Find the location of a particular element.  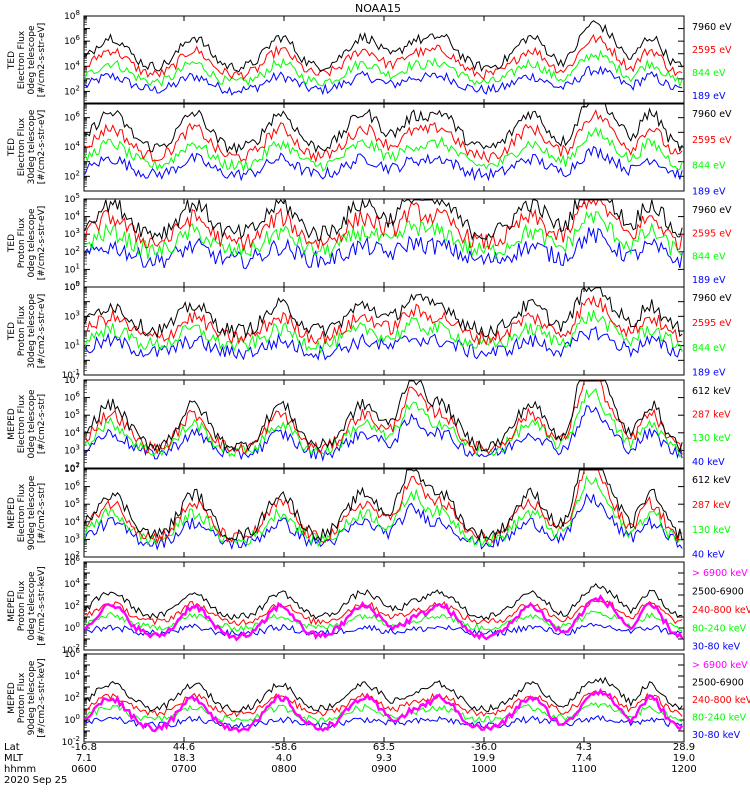

footer-lat-value: -58.6 is located at coordinates (284, 747).